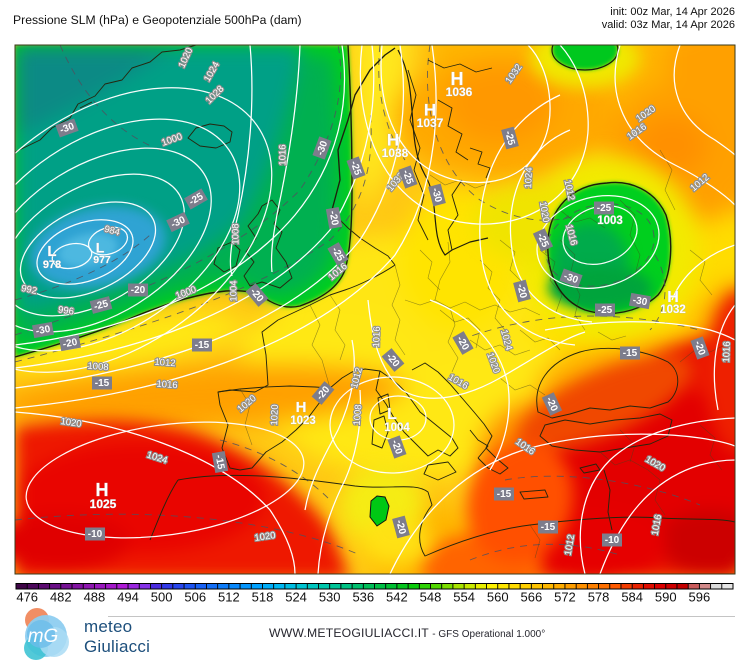 Image resolution: width=750 pixels, height=667 pixels. Describe the element at coordinates (363, 597) in the screenshot. I see `svg-text: 536` at that location.